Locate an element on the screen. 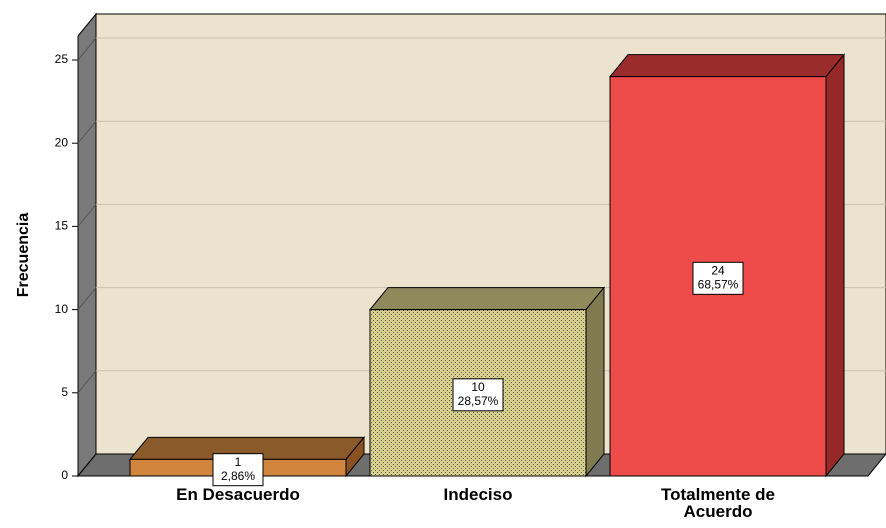  value-label: 1 is located at coordinates (238, 462).